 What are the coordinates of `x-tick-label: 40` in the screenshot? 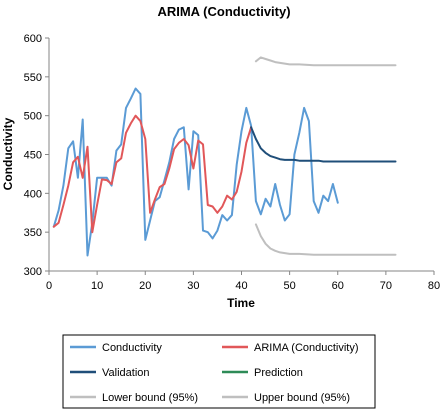 It's located at (241, 286).